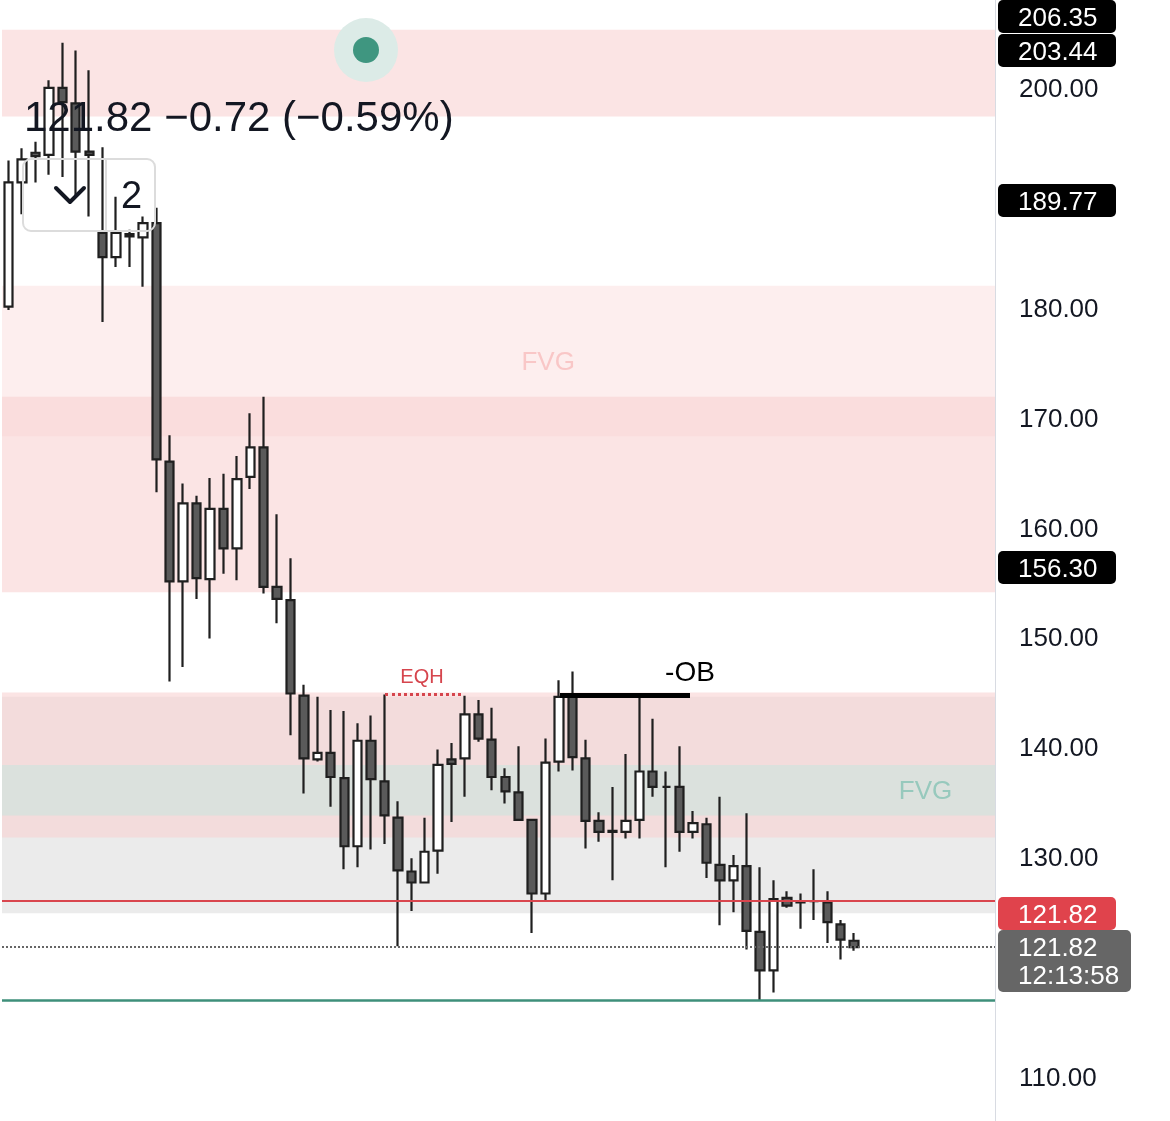 The height and width of the screenshot is (1121, 1170). What do you see at coordinates (1057, 16) in the screenshot?
I see `text: 206.35` at bounding box center [1057, 16].